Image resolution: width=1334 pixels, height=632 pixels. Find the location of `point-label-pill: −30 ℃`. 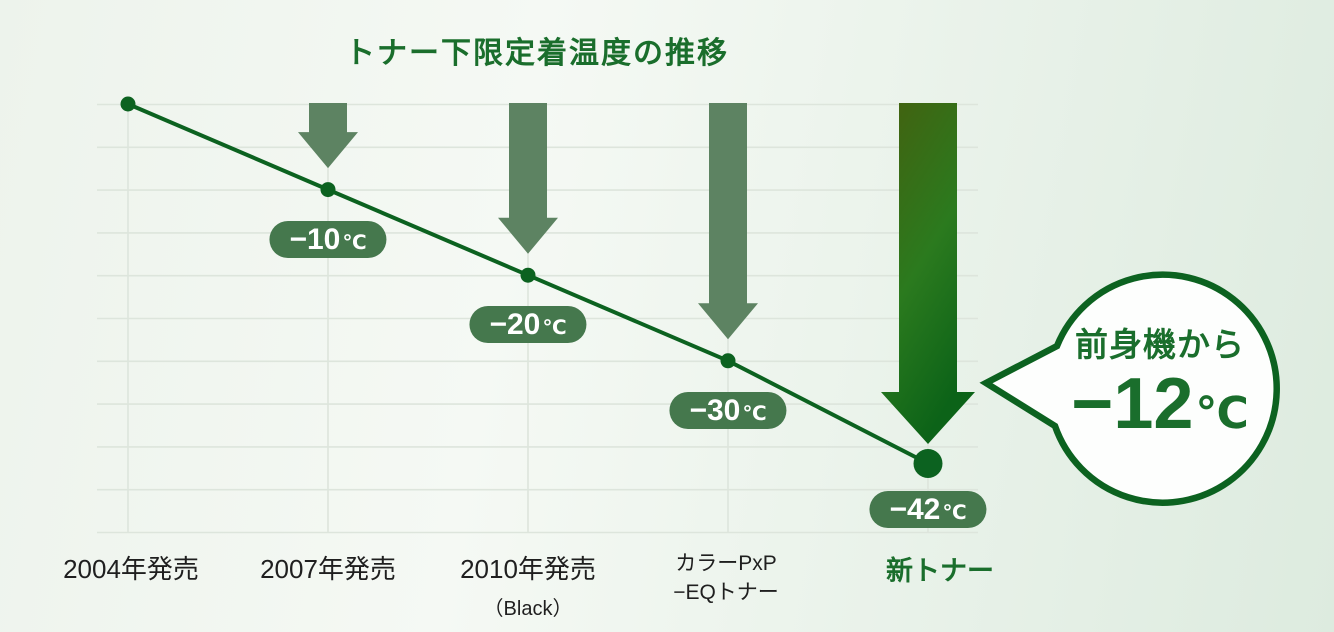

point-label-pill: −30 ℃ is located at coordinates (728, 410).